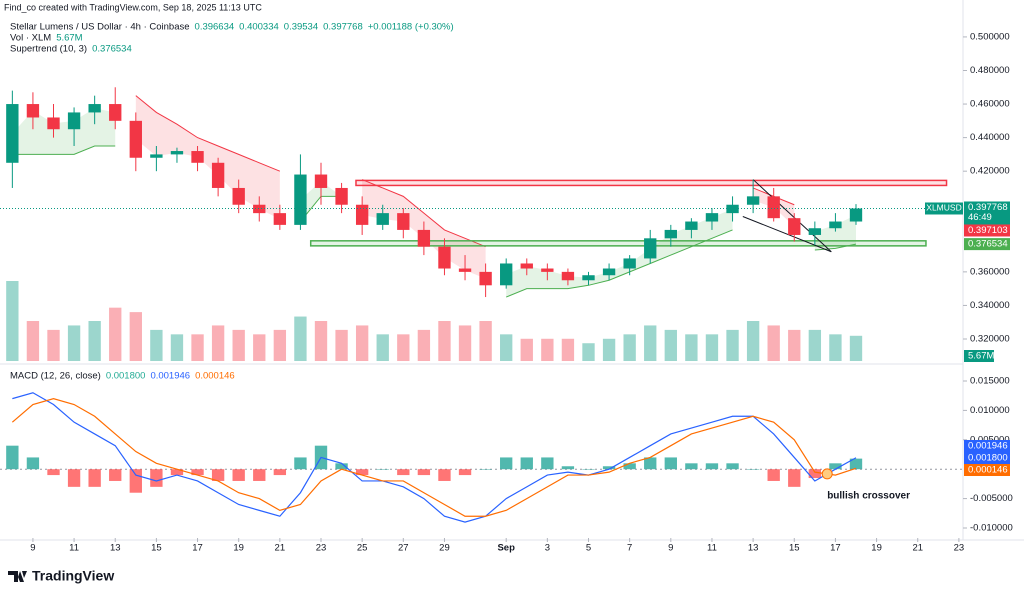 This screenshot has height=595, width=1024. What do you see at coordinates (238, 548) in the screenshot?
I see `x-tick-label: 19` at bounding box center [238, 548].